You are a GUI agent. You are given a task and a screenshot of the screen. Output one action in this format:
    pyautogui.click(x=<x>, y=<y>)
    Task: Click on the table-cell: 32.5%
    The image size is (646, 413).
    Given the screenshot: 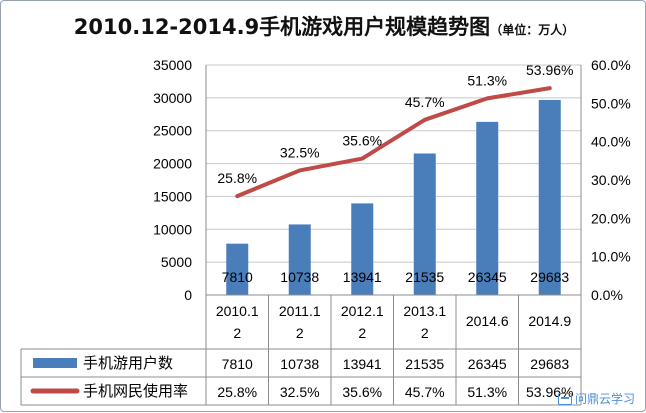 What is the action you would take?
    pyautogui.click(x=300, y=392)
    